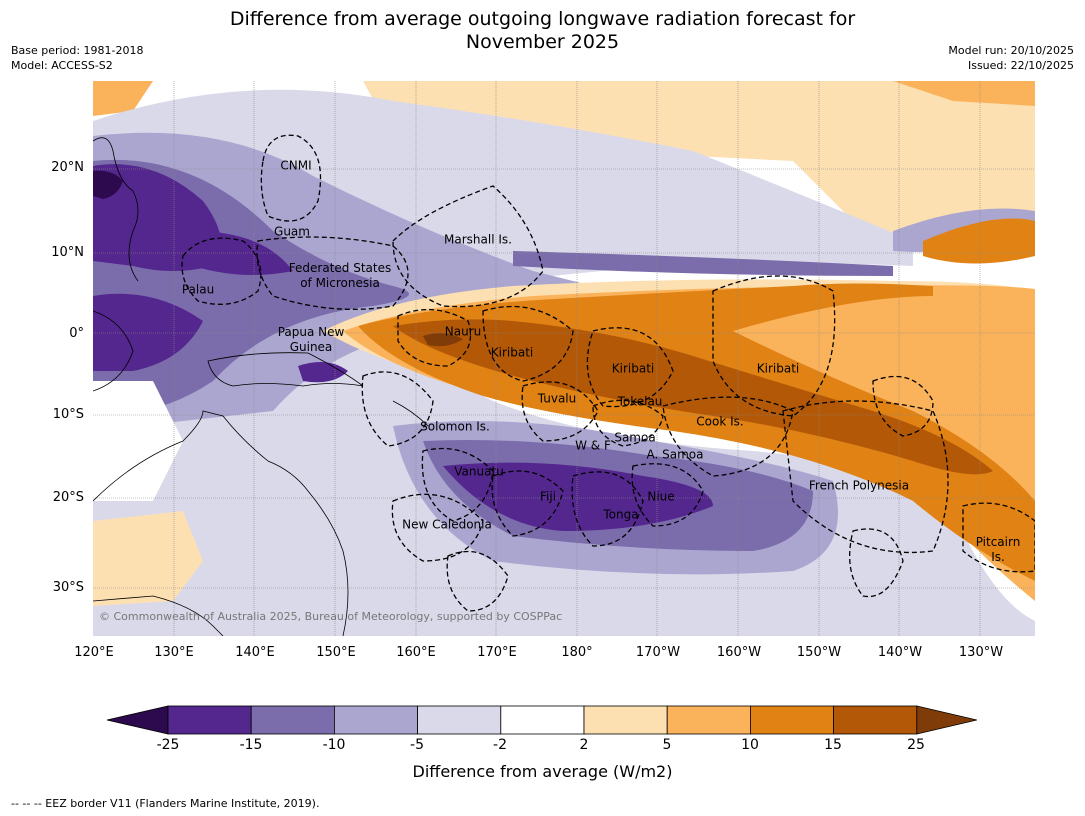 This screenshot has width=1085, height=816. What do you see at coordinates (859, 485) in the screenshot?
I see `region-label-french-polynesia: French Polynesia` at bounding box center [859, 485].